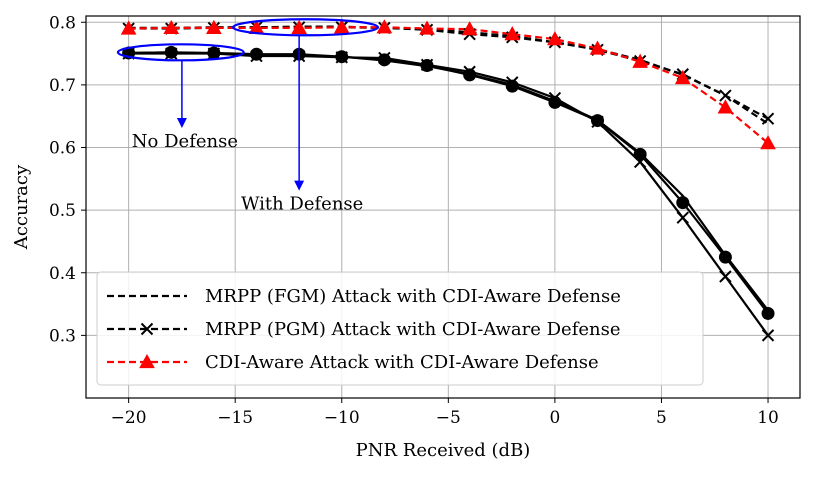  Describe the element at coordinates (413, 329) in the screenshot. I see `legend-entry-2: MRPP (PGM) Attack with CDI-Aware Defense` at that location.